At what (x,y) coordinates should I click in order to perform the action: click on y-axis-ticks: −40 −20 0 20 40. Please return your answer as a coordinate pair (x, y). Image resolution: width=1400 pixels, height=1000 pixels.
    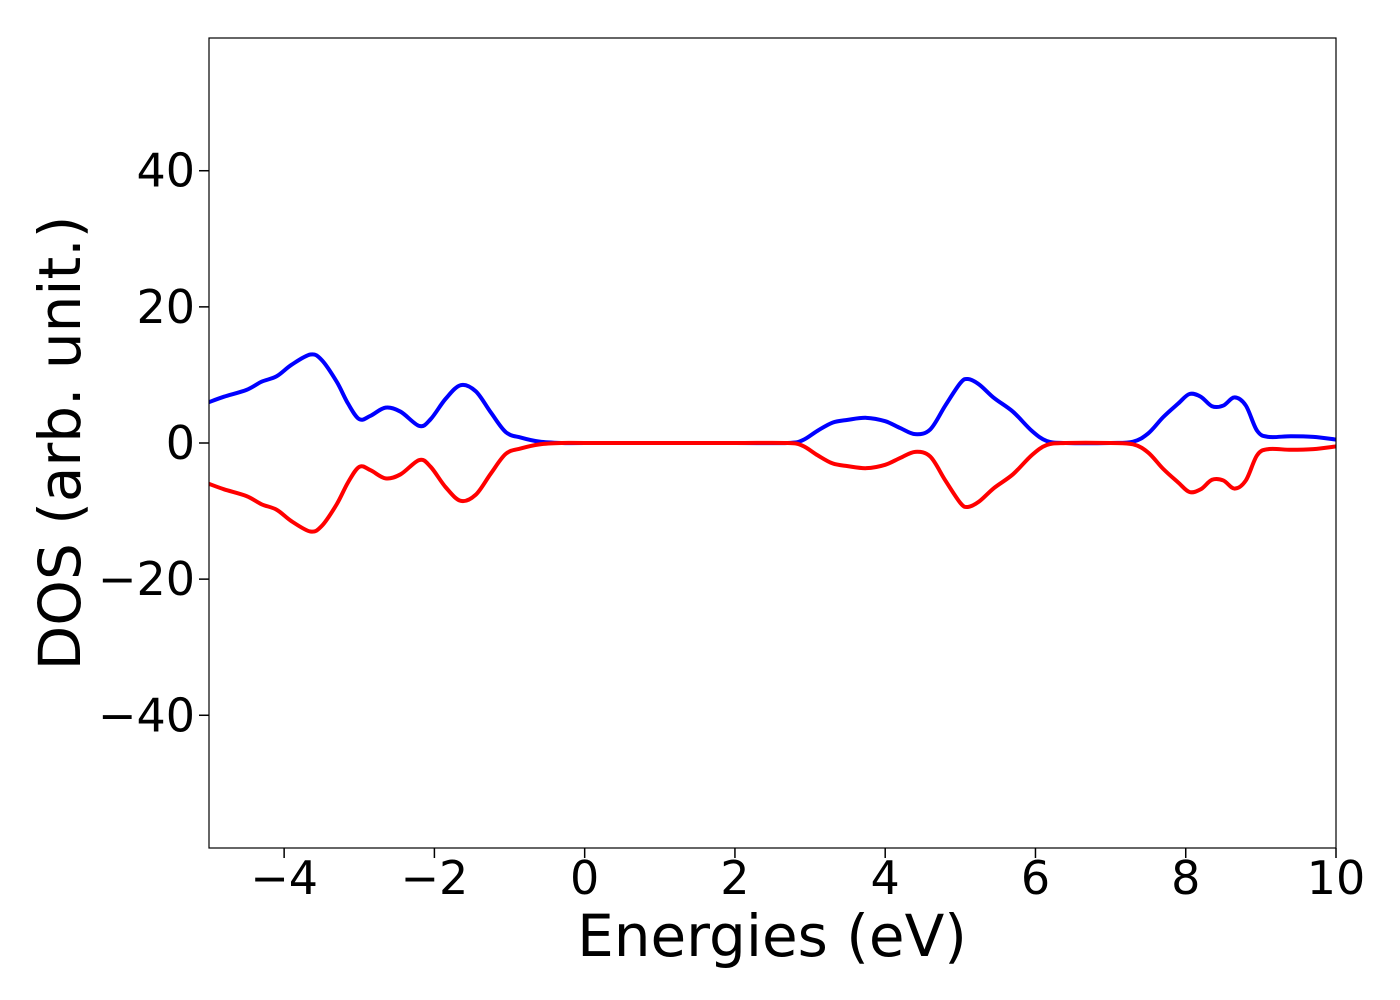
    Looking at the image, I should click on (153, 443).